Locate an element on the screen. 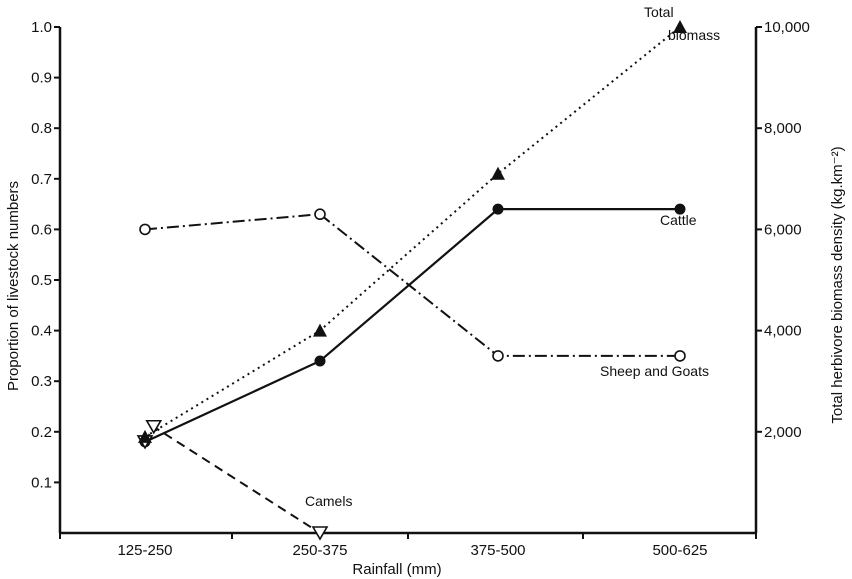  x-tick-label: 375-500 is located at coordinates (497, 550).